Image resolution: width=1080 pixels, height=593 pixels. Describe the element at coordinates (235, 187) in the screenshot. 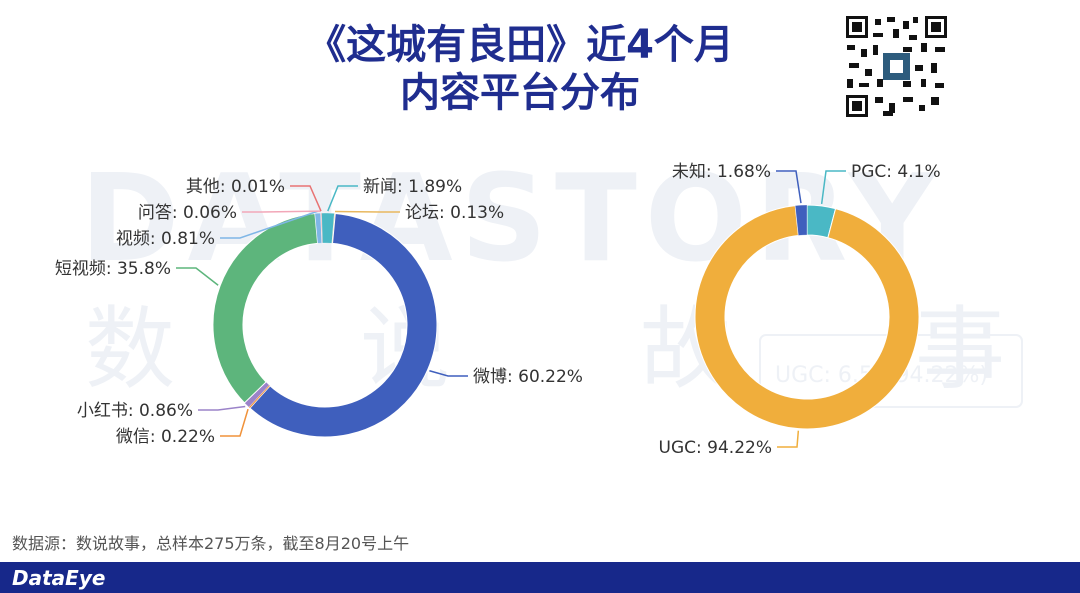

I see `data-label-1-8: 其他: 0.01%` at that location.